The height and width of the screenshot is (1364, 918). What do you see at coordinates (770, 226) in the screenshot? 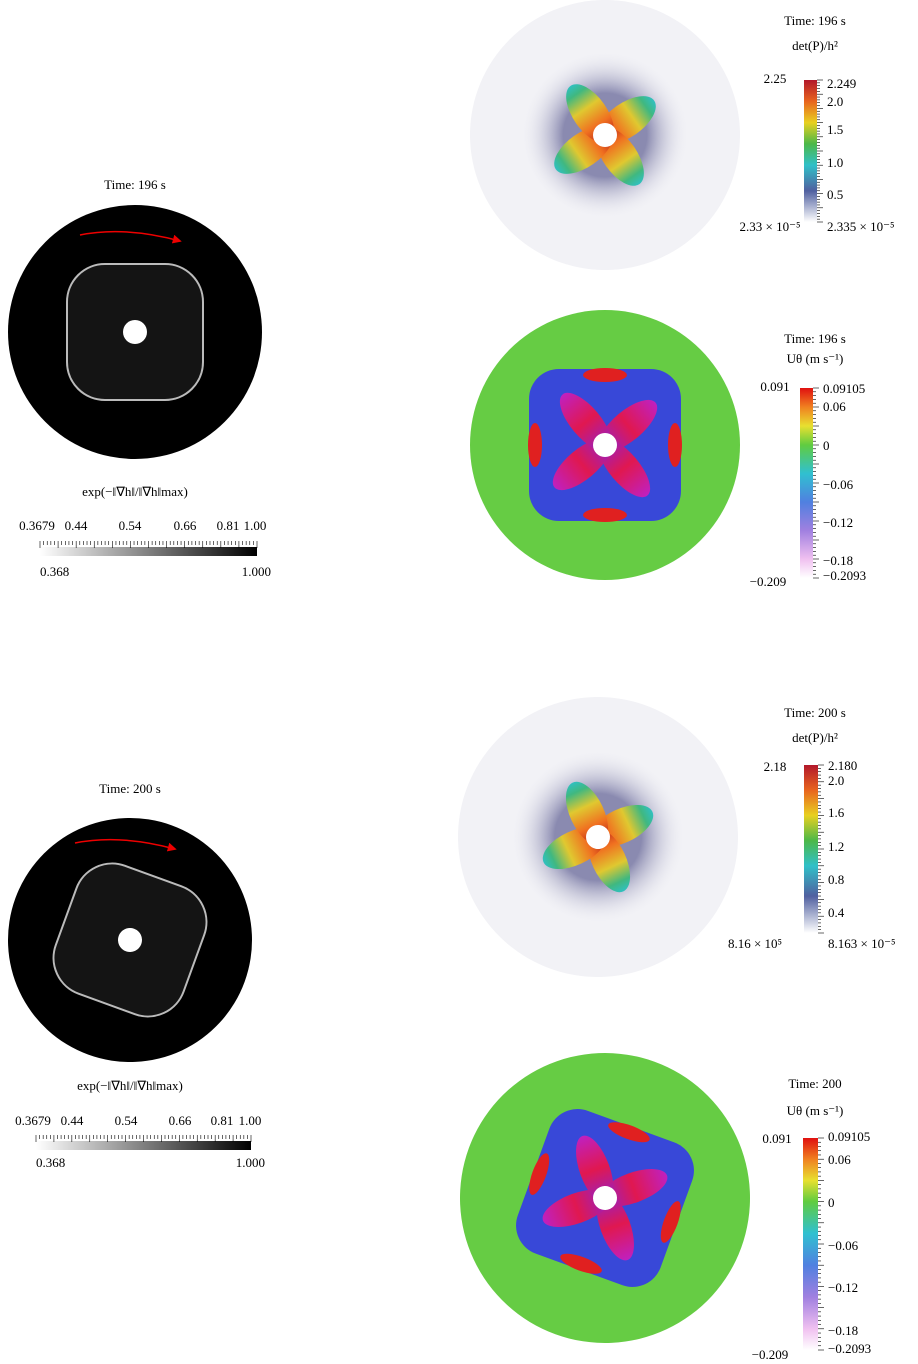
I see `min-label: 2.33 × 10⁻⁵` at bounding box center [770, 226].